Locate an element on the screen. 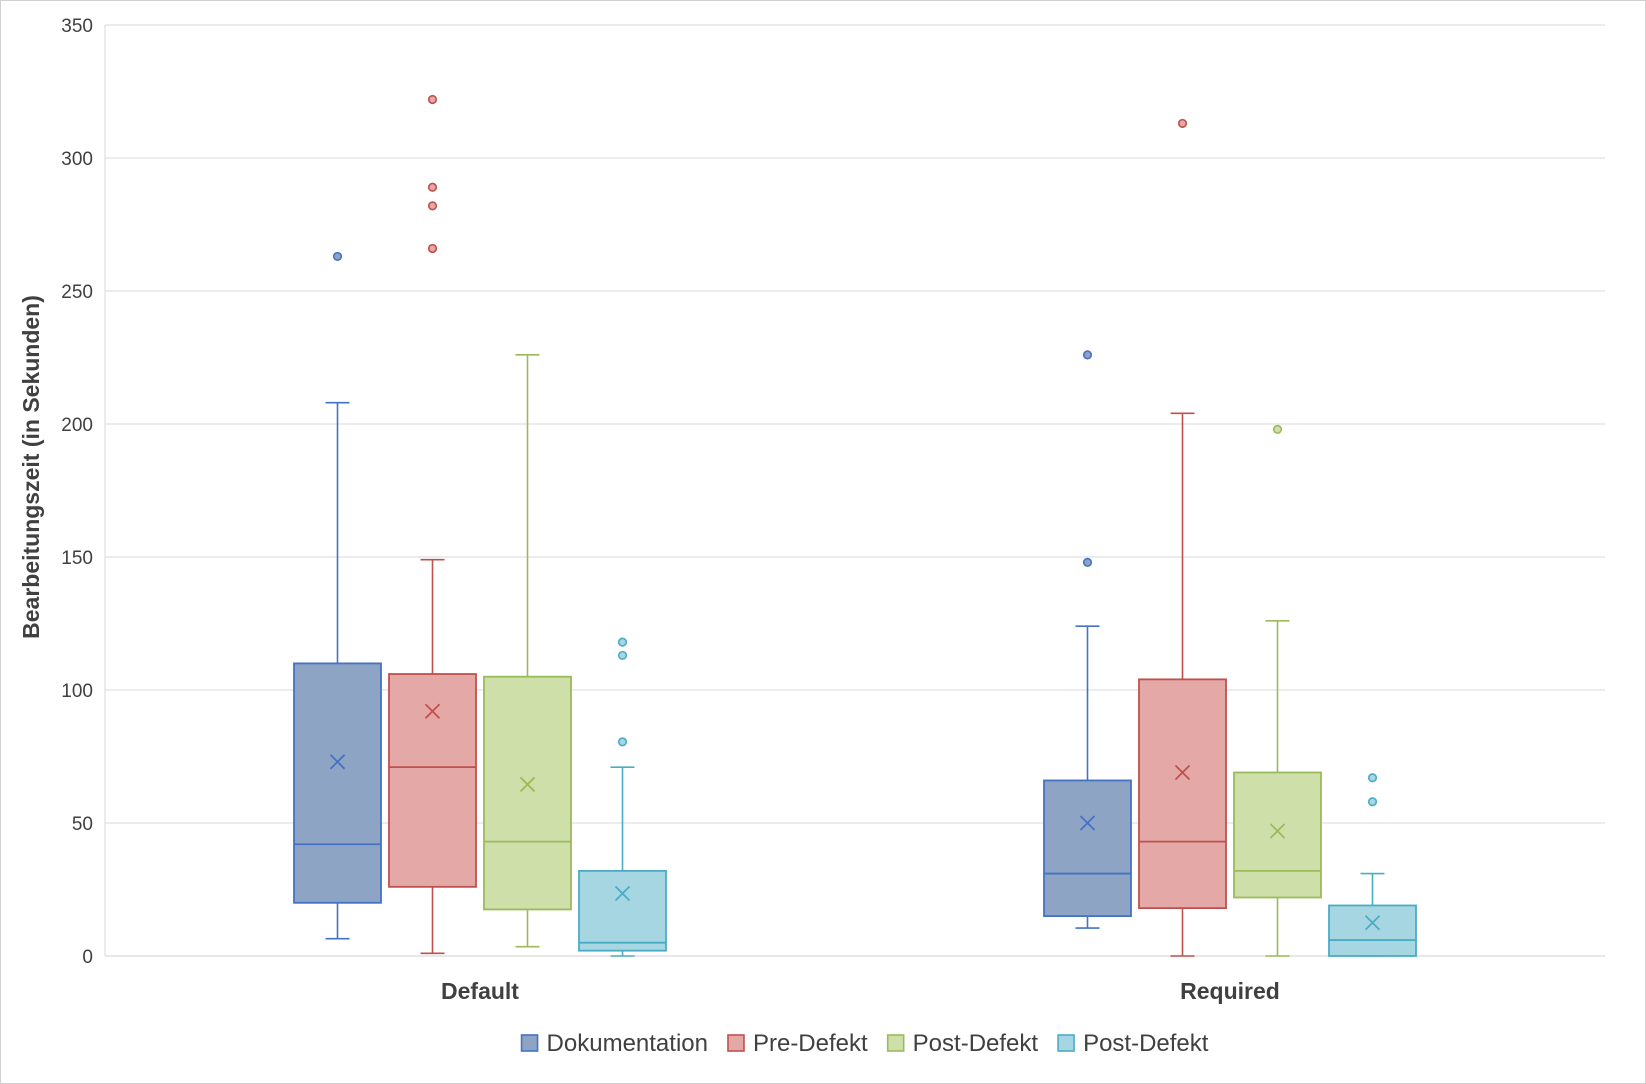 This screenshot has width=1646, height=1084. legend-label-4: Post-Defekt is located at coordinates (1146, 1043).